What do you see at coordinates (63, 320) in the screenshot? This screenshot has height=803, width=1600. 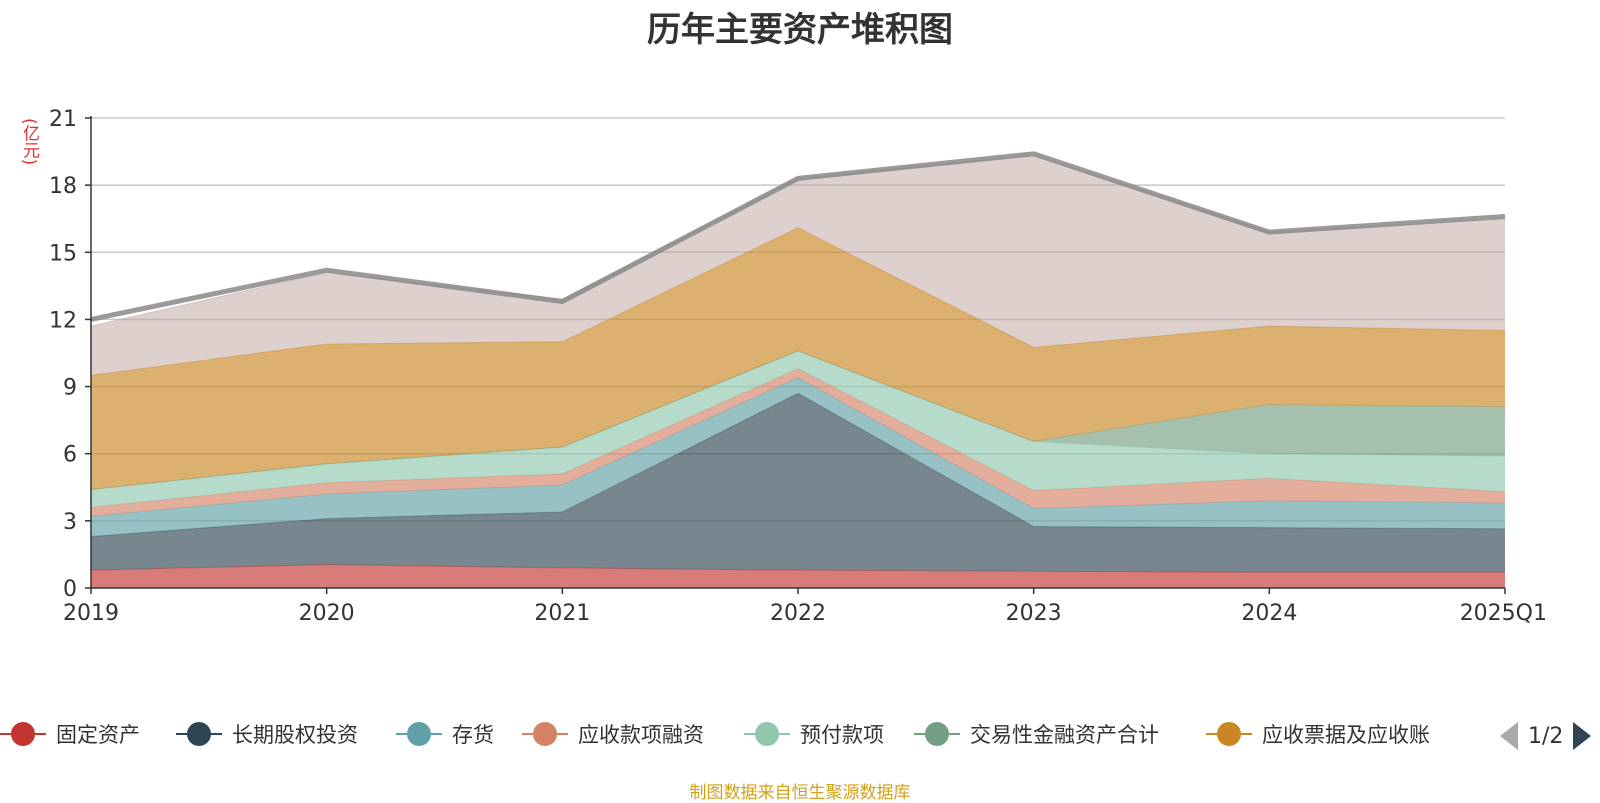 I see `y-tick-label: 12` at bounding box center [63, 320].